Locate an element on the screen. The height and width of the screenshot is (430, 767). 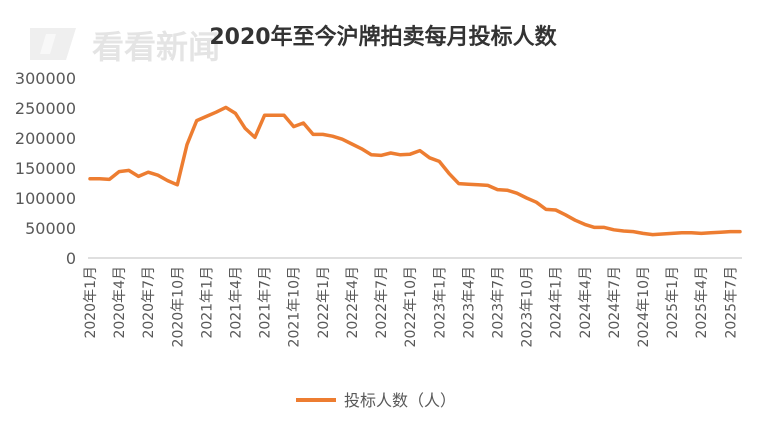
legend: 投标人数（人） is located at coordinates (376, 400).